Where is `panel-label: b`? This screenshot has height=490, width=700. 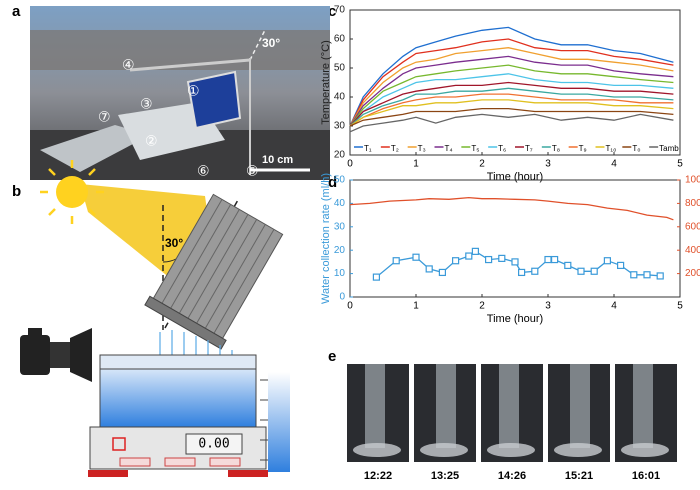 panel-label: b is located at coordinates (16, 191).